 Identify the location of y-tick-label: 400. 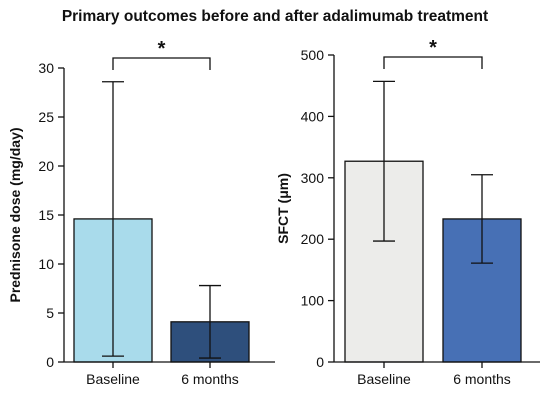
(313, 116).